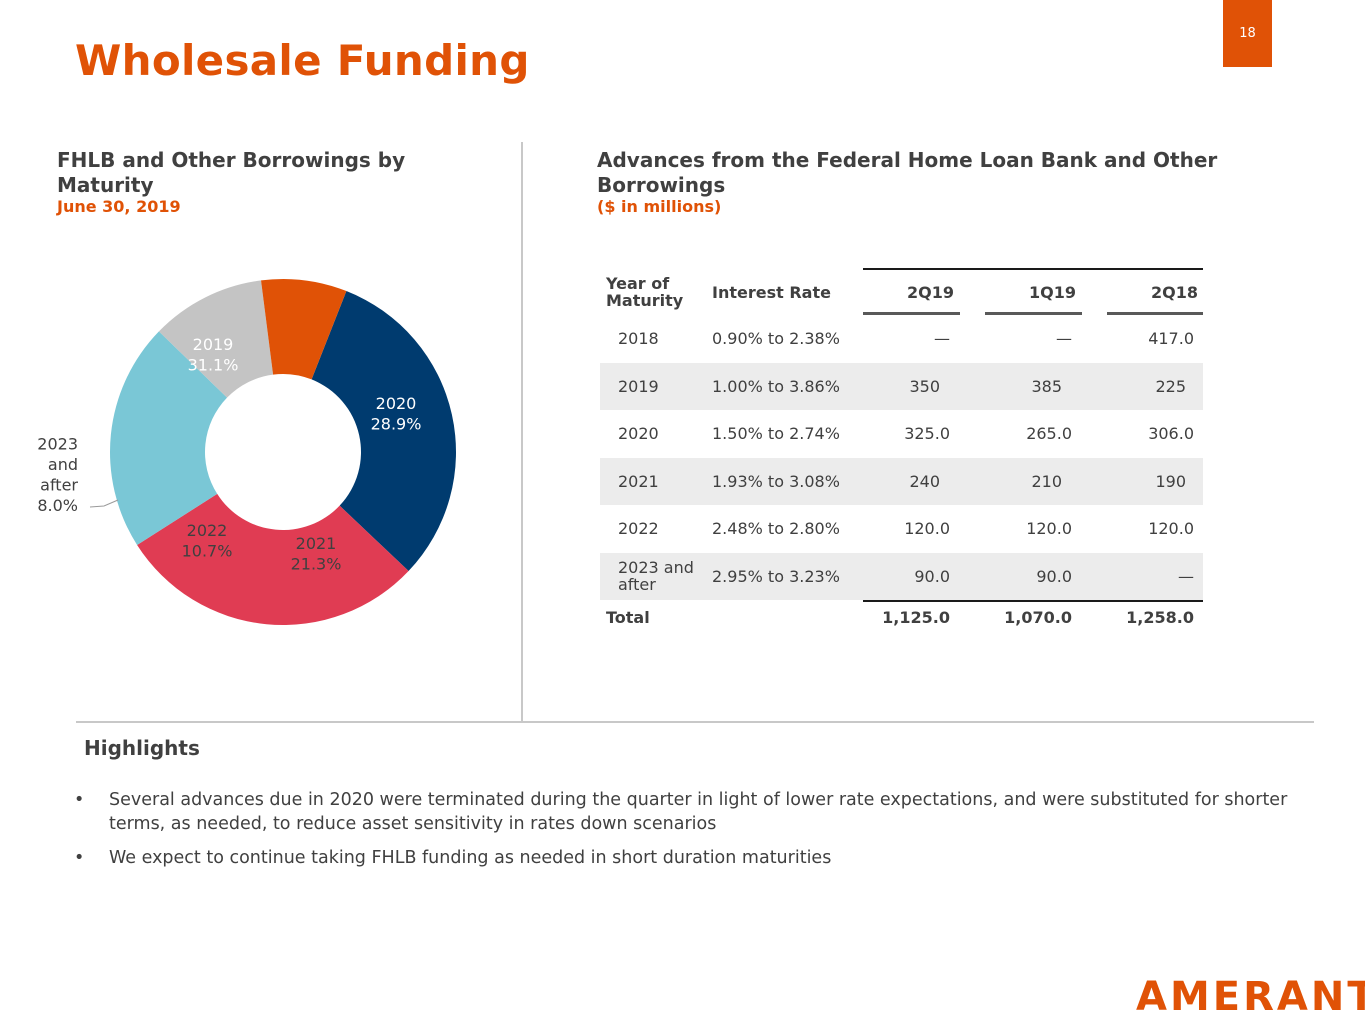 The width and height of the screenshot is (1365, 1024). Describe the element at coordinates (1046, 481) in the screenshot. I see `cell-1q19: 210` at that location.